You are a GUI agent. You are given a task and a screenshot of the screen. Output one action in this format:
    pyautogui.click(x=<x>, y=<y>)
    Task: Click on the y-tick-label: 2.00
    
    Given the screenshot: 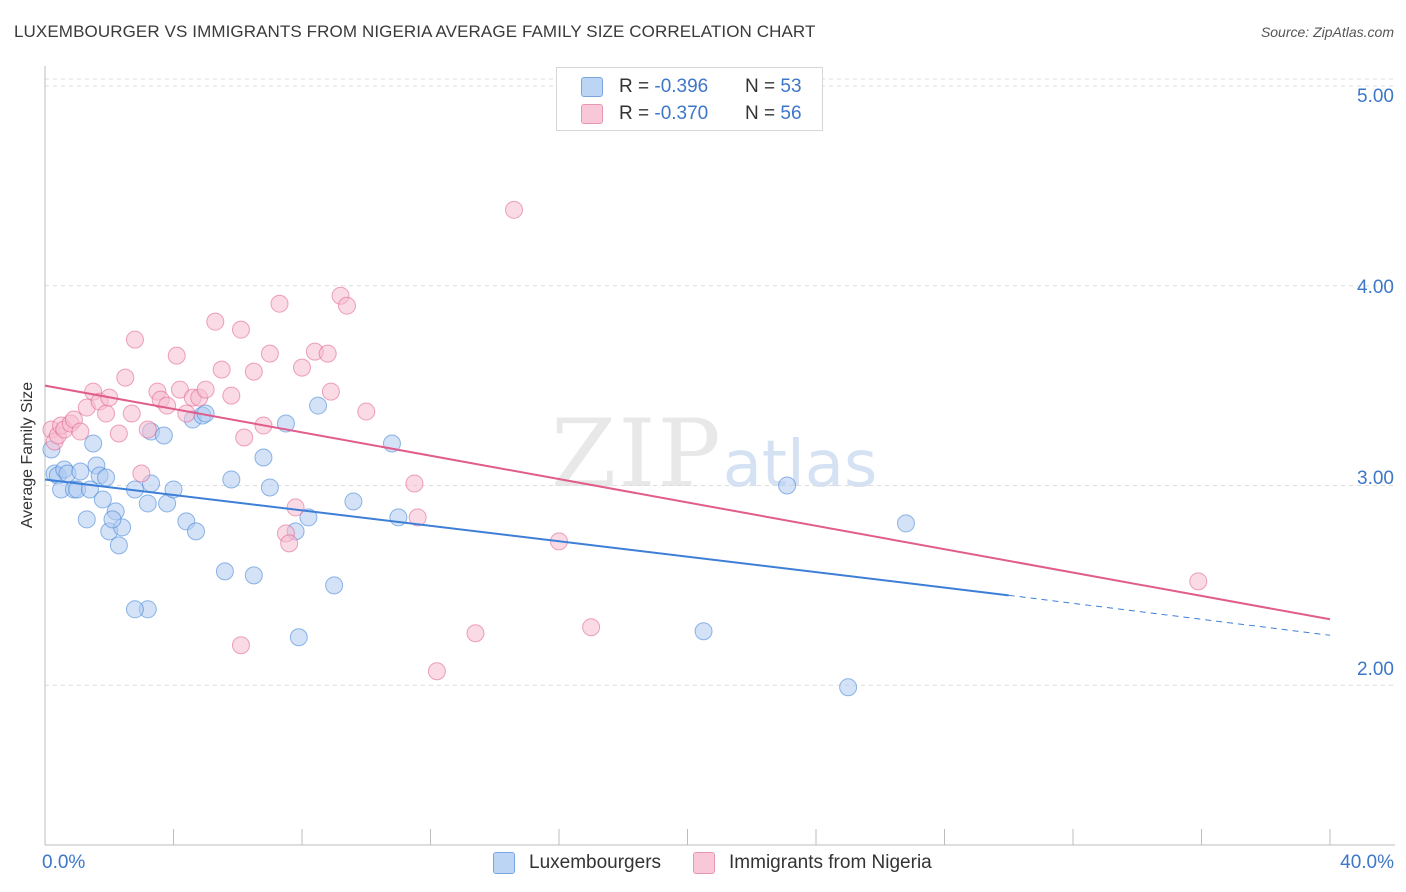 What is the action you would take?
    pyautogui.click(x=1375, y=669)
    